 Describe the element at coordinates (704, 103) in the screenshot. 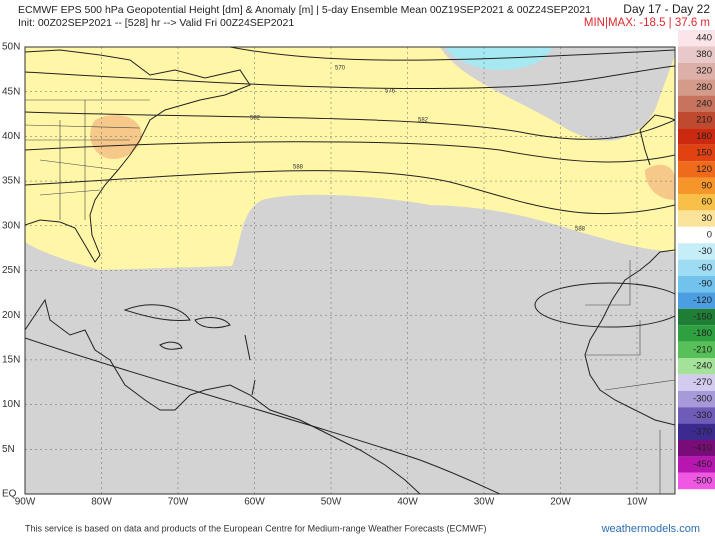

I see `colorbar-label: 240` at that location.